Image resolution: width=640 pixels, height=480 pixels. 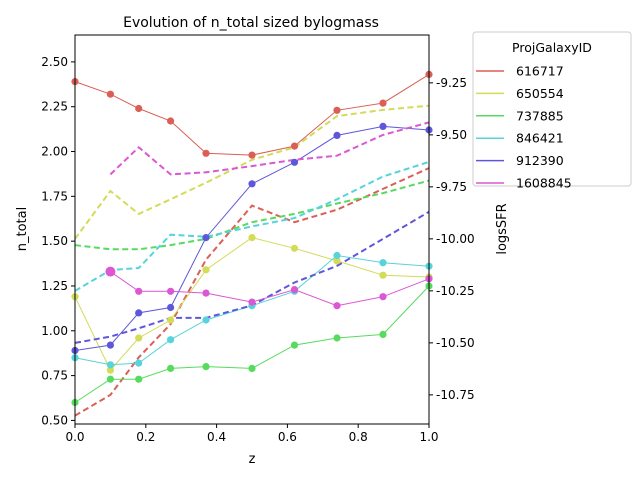 What do you see at coordinates (54, 420) in the screenshot?
I see `y-tick-label: 0.50` at bounding box center [54, 420].